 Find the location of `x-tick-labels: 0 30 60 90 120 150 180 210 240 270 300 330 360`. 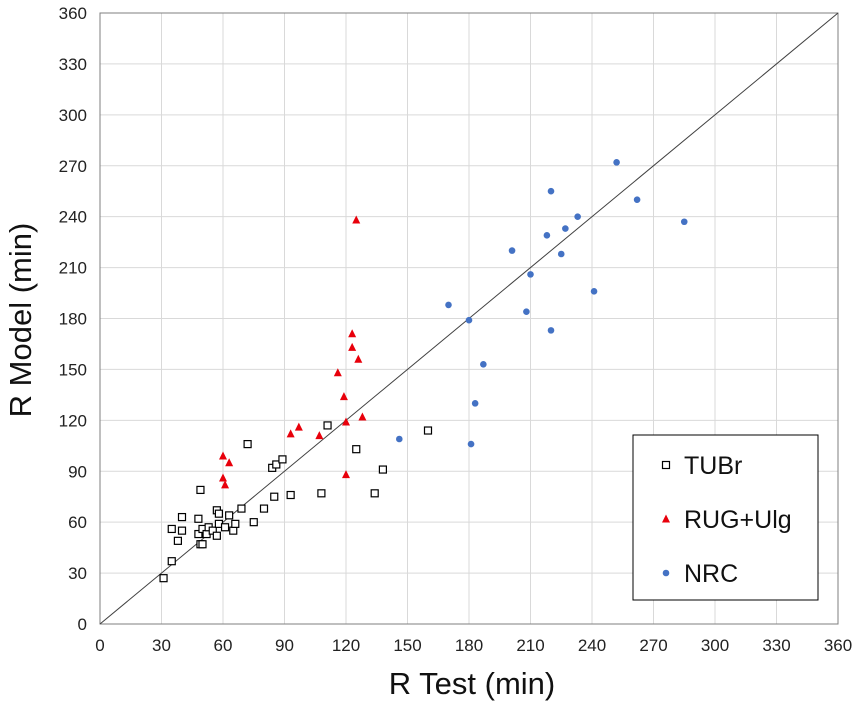

x-tick-labels: 0 30 60 90 120 150 180 210 240 270 300 330 360 is located at coordinates (473, 645).